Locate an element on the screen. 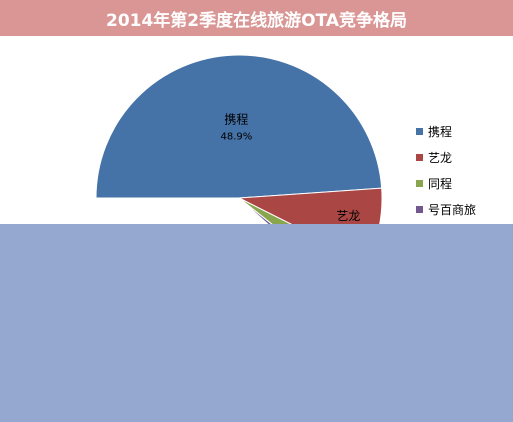  legend-item: 同程 is located at coordinates (463, 183).